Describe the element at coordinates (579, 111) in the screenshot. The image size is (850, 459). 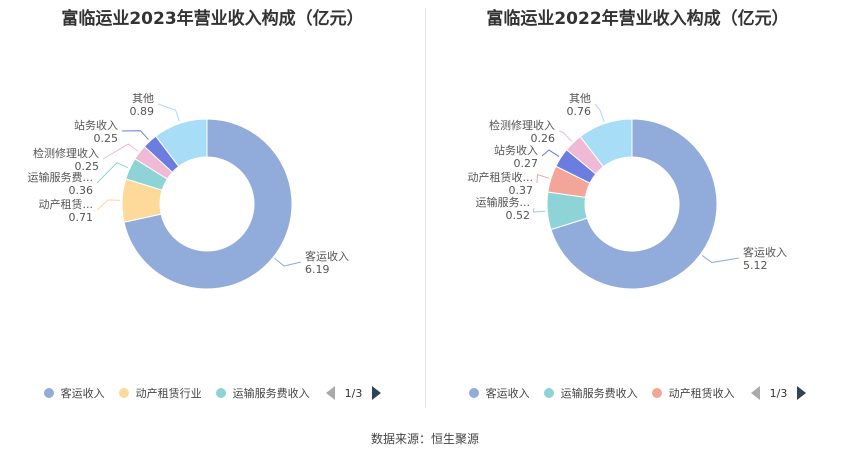
I see `slice-value: 0.76` at that location.